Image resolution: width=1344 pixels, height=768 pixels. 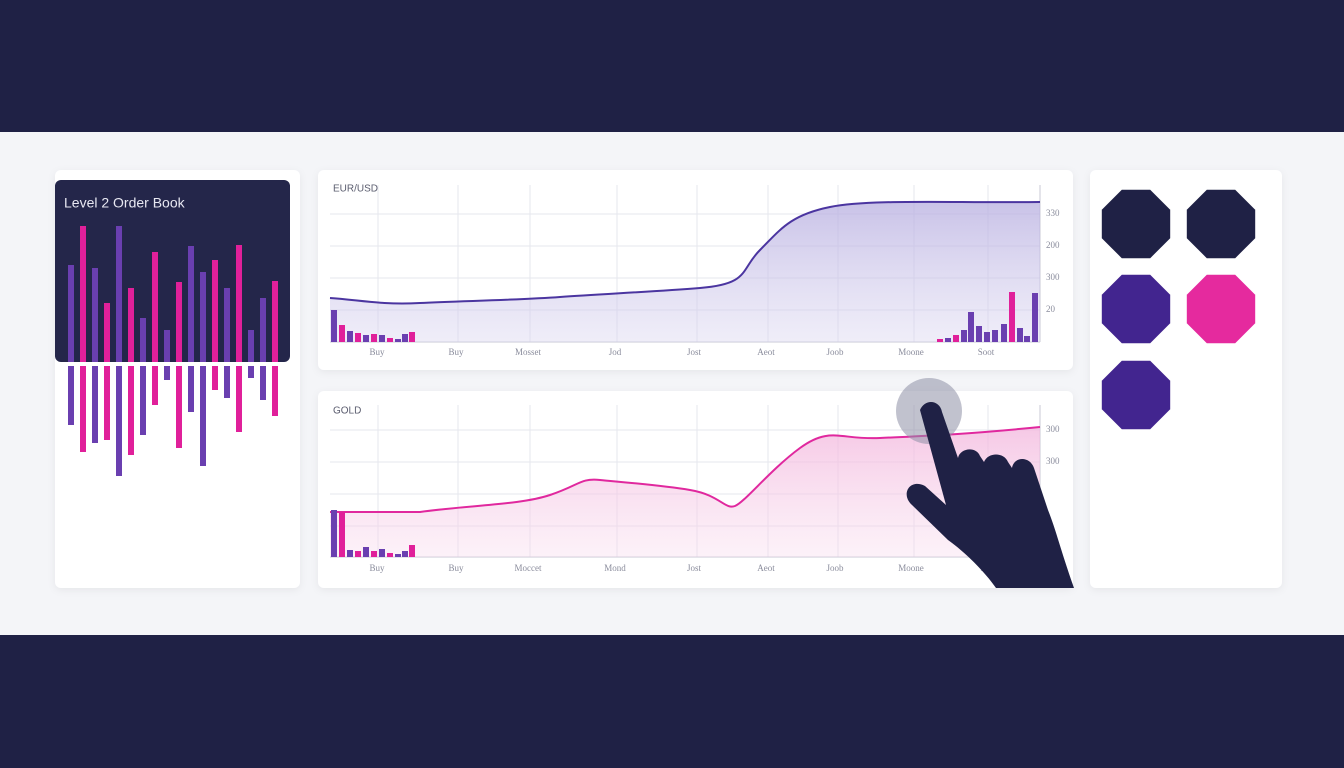 What do you see at coordinates (347, 411) in the screenshot?
I see `chart-title: GOLD` at bounding box center [347, 411].